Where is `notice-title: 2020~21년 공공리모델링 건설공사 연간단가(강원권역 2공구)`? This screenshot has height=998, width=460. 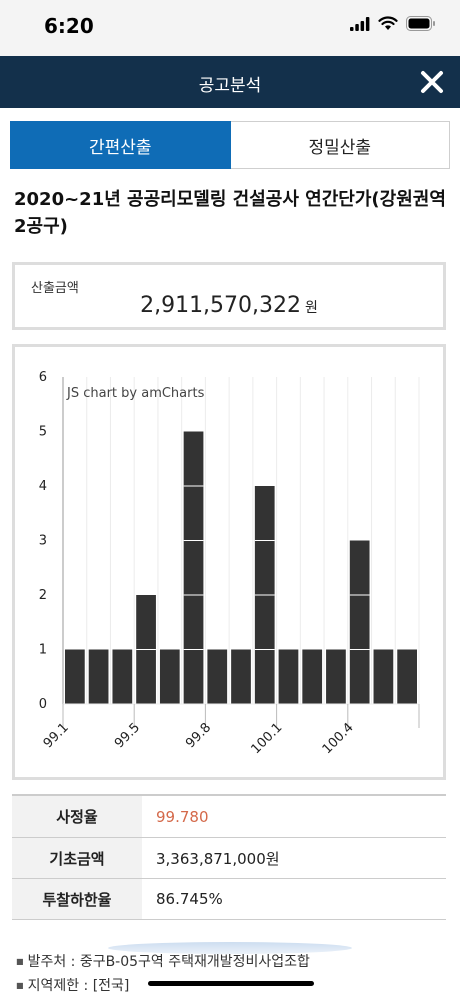
notice-title: 2020~21년 공공리모델링 건설공사 연간단가(강원권역 2공구) is located at coordinates (230, 213).